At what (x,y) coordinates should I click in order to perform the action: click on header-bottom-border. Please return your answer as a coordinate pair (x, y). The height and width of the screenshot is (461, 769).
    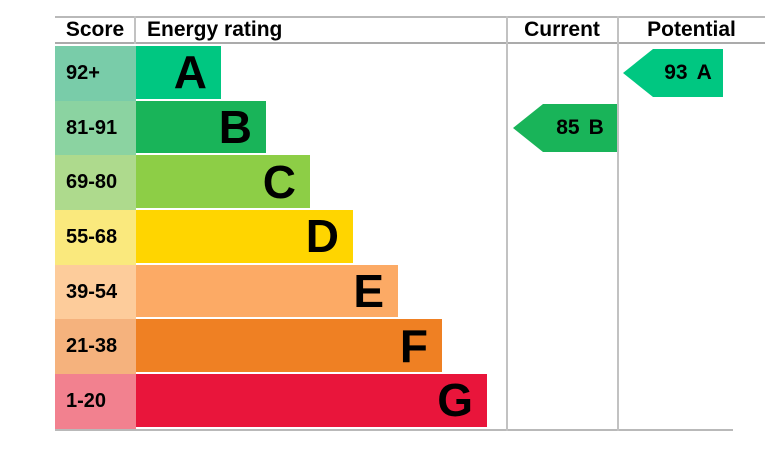
    Looking at the image, I should click on (410, 43).